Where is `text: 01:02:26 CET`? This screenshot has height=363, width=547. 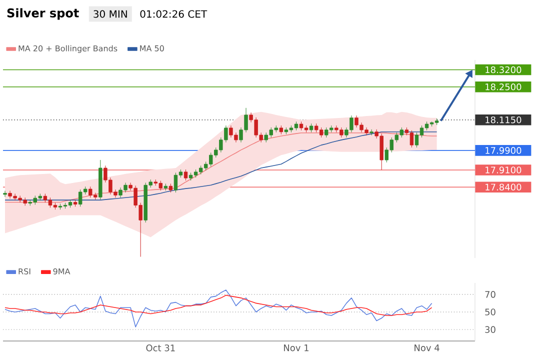
text: 01:02:26 CET is located at coordinates (174, 14).